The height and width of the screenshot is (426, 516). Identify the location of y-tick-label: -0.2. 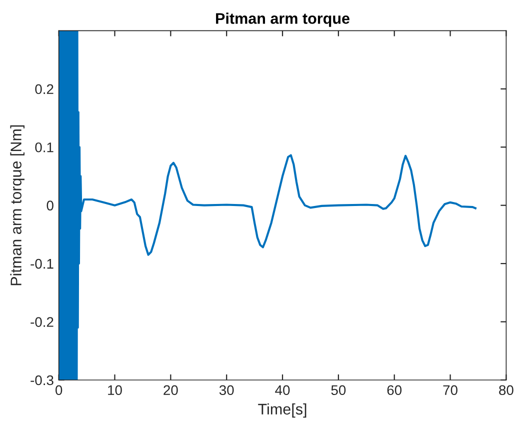
(42, 322).